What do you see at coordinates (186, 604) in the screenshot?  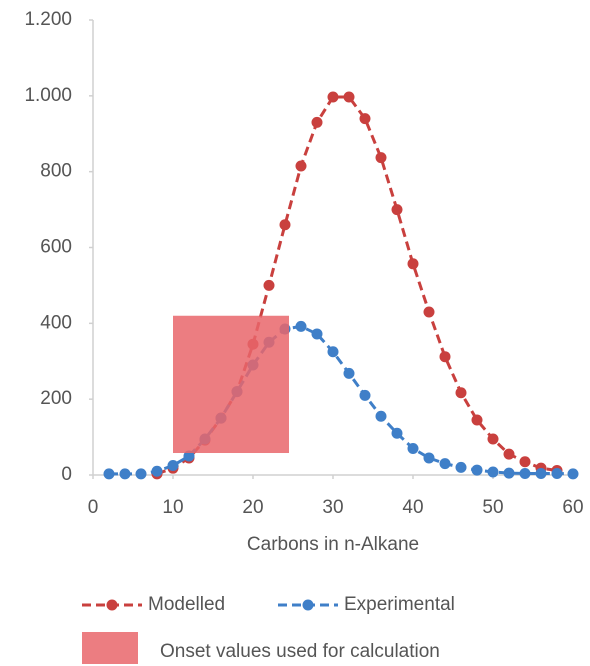 I see `legend-label: Modelled` at bounding box center [186, 604].